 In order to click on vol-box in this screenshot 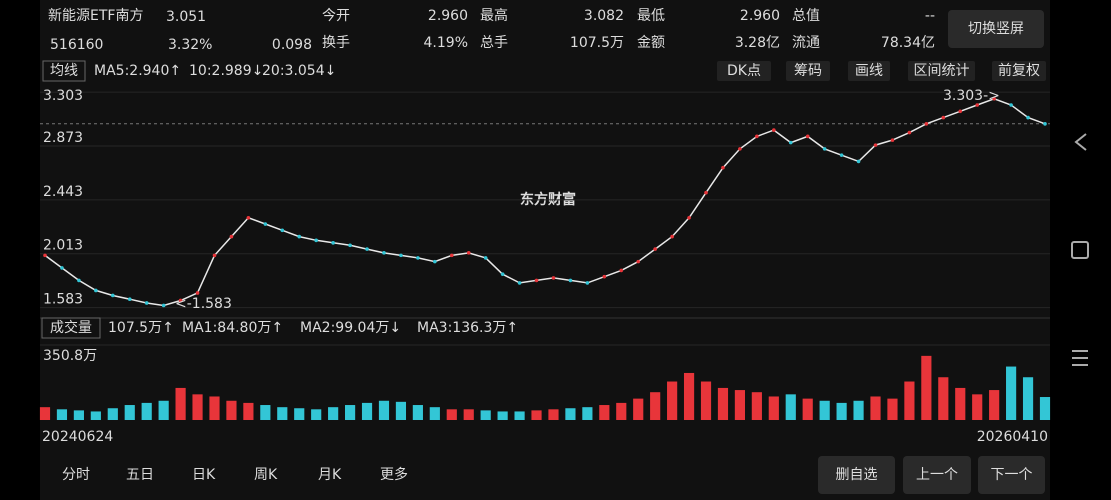, I will do `click(71, 328)`.